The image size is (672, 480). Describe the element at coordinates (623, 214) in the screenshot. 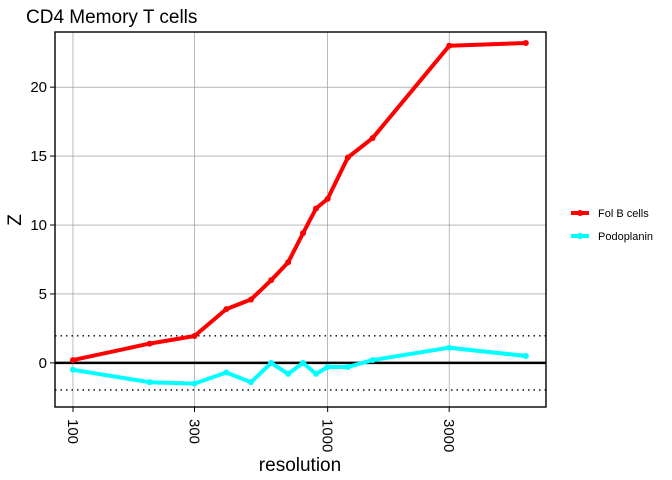

I see `legend-label: Fol B cells` at that location.